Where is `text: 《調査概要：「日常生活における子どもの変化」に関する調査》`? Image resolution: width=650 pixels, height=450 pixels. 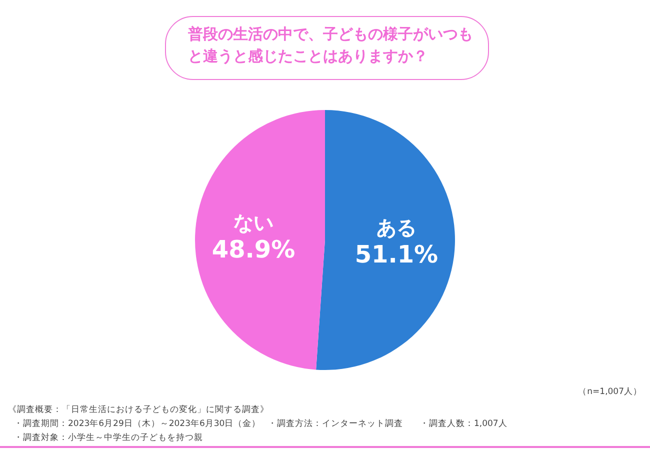 text: 《調査概要：「日常生活における子どもの変化」に関する調査》 is located at coordinates (138, 410).